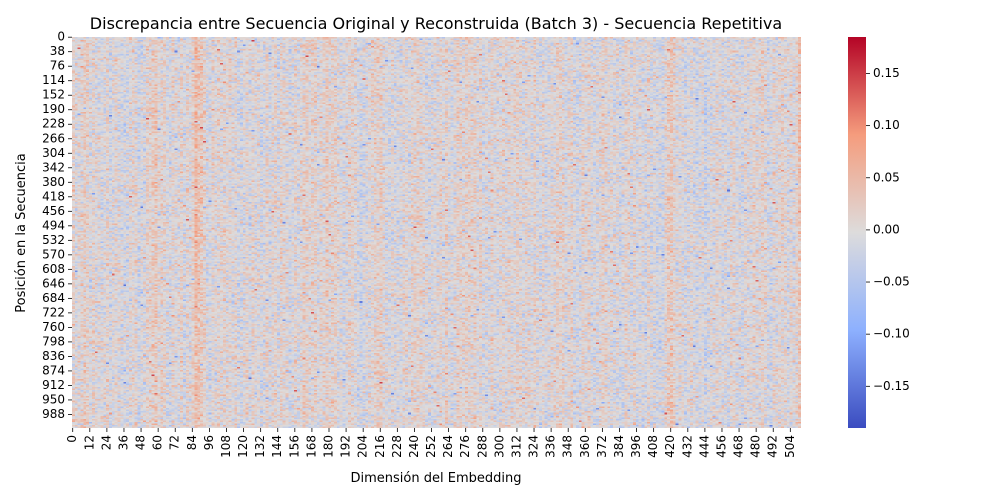 Image resolution: width=1000 pixels, height=500 pixels. What do you see at coordinates (53, 225) in the screenshot?
I see `y-tick-label: 494` at bounding box center [53, 225].